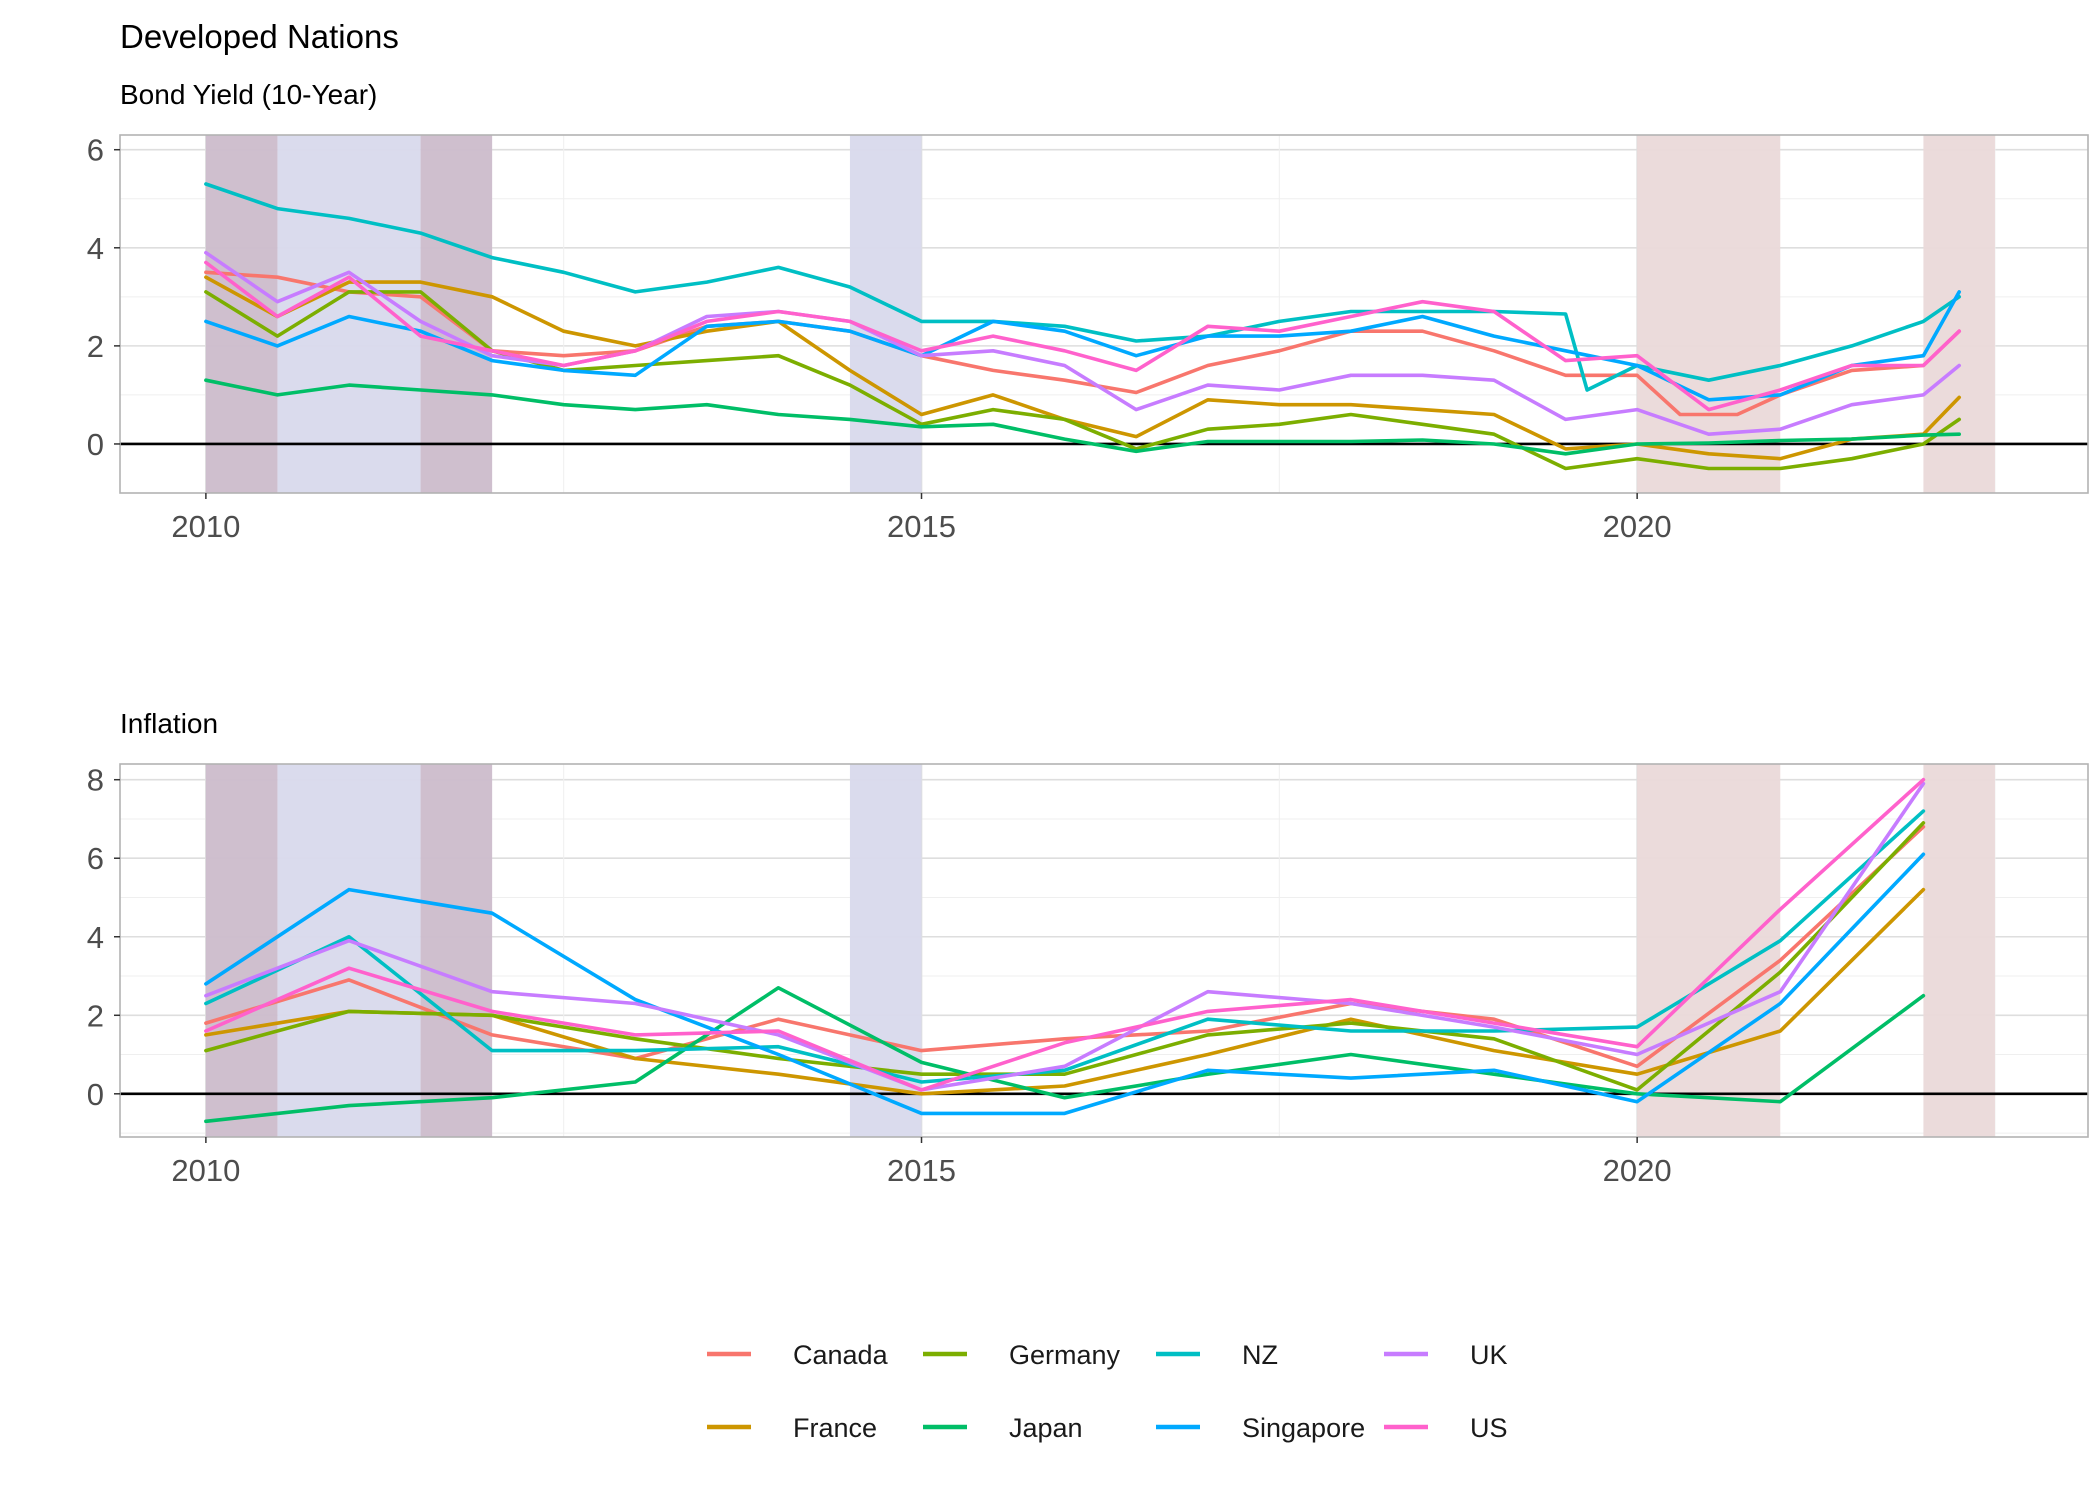 The width and height of the screenshot is (2100, 1500). Describe the element at coordinates (248, 94) in the screenshot. I see `panel-title-bond-yield: Bond Yield (10-Year)` at that location.